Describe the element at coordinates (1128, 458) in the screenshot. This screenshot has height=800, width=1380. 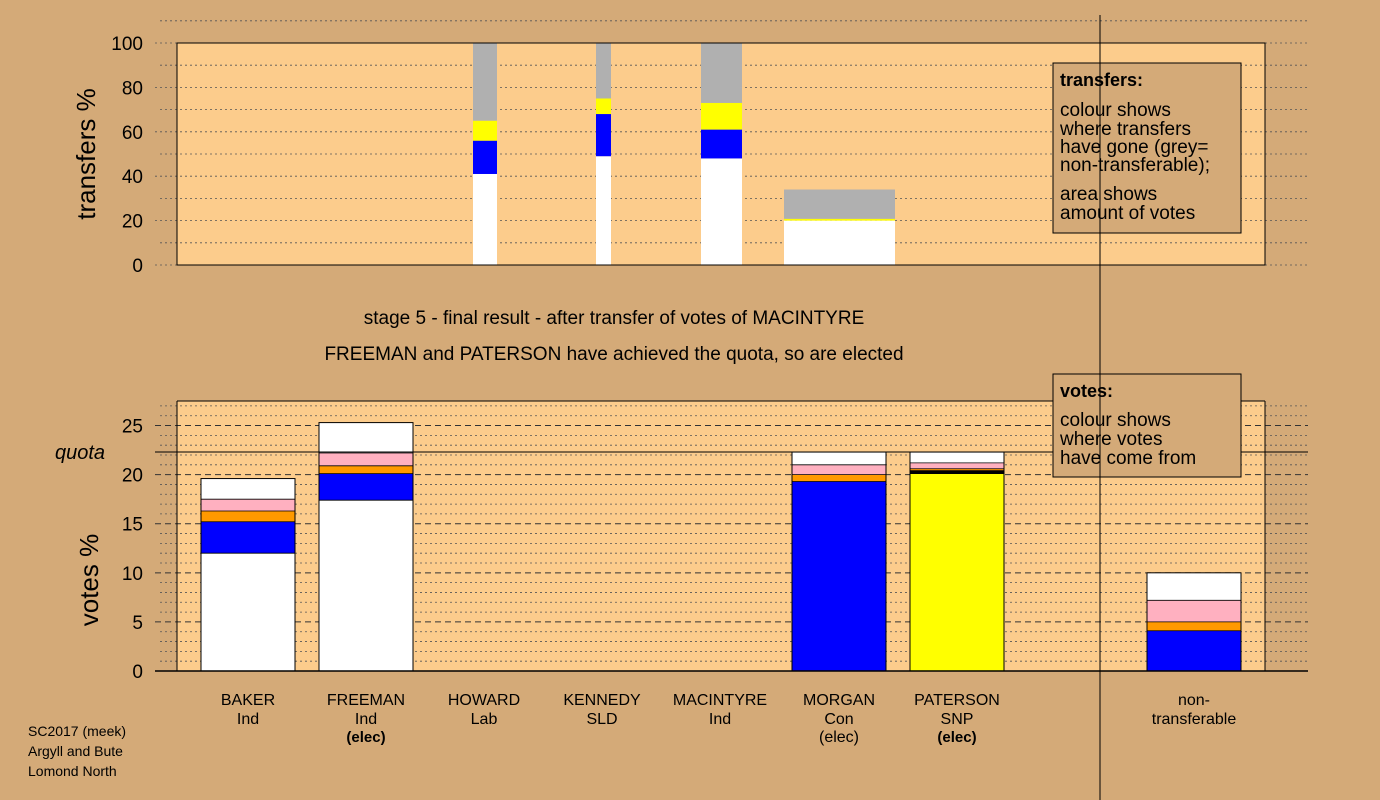
I see `votes-legend-line: have come from` at that location.